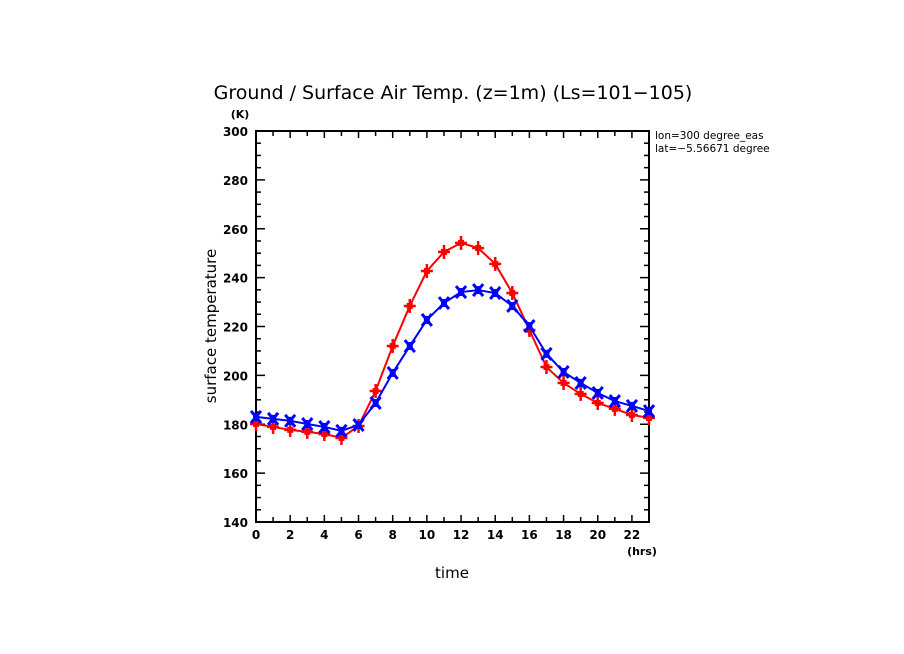  I want to click on x-unit-label: (hrs), so click(642, 551).